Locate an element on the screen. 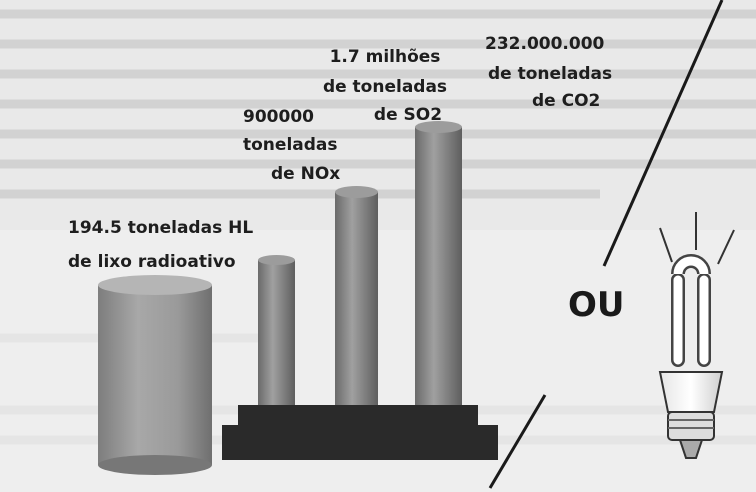 Image resolution: width=756 pixels, height=492 pixels. label-line: de SO2 is located at coordinates (408, 115).